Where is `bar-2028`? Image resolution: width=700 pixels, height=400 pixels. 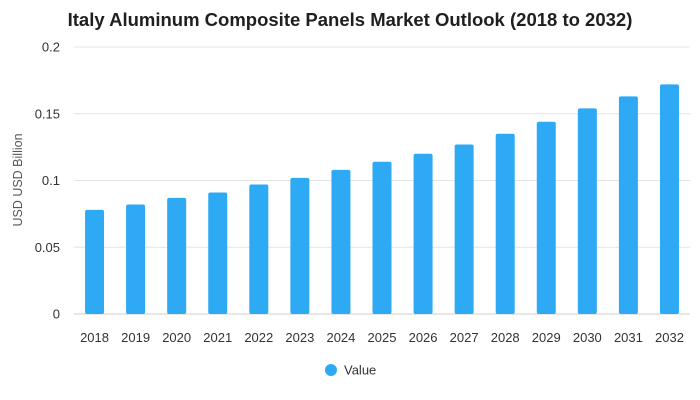 bar-2028 is located at coordinates (505, 223).